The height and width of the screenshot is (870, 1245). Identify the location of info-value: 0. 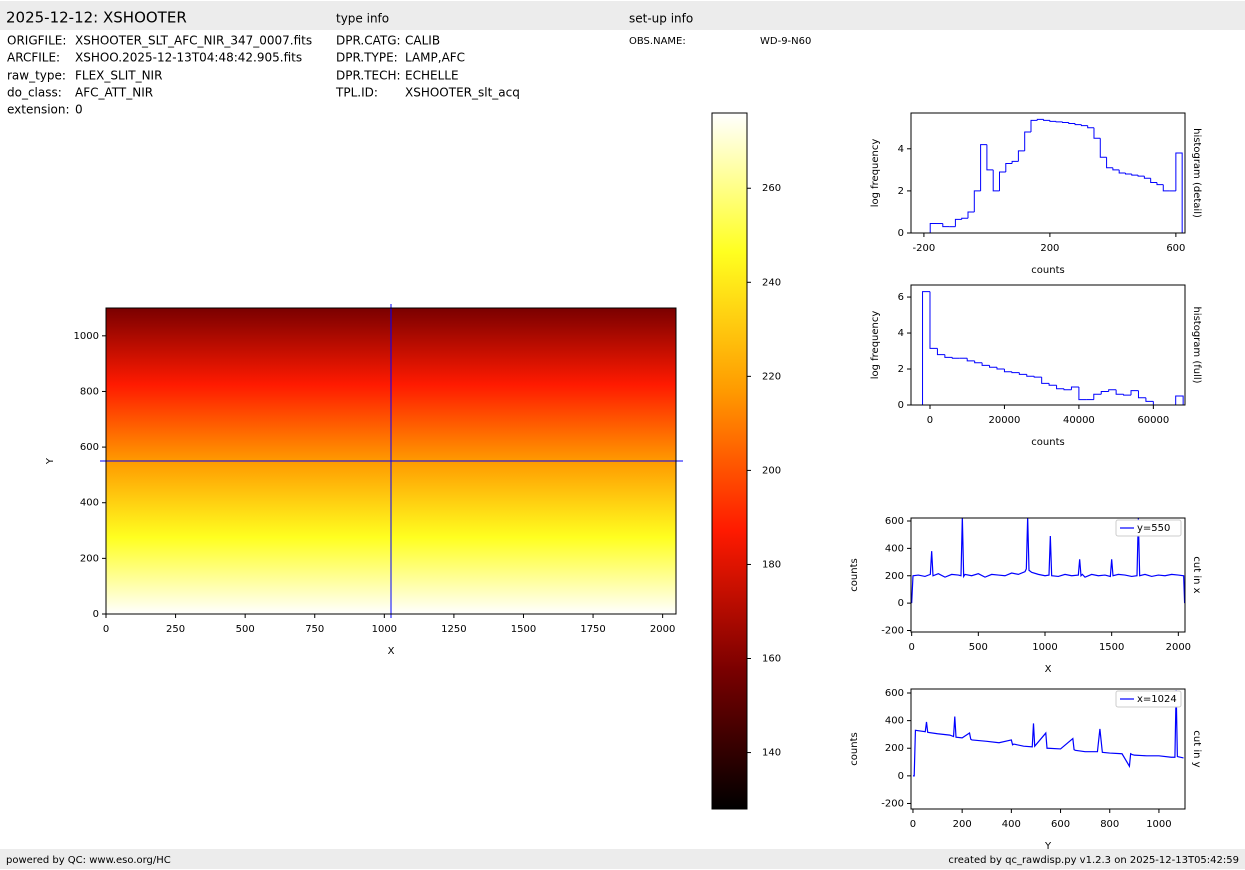
(79, 110).